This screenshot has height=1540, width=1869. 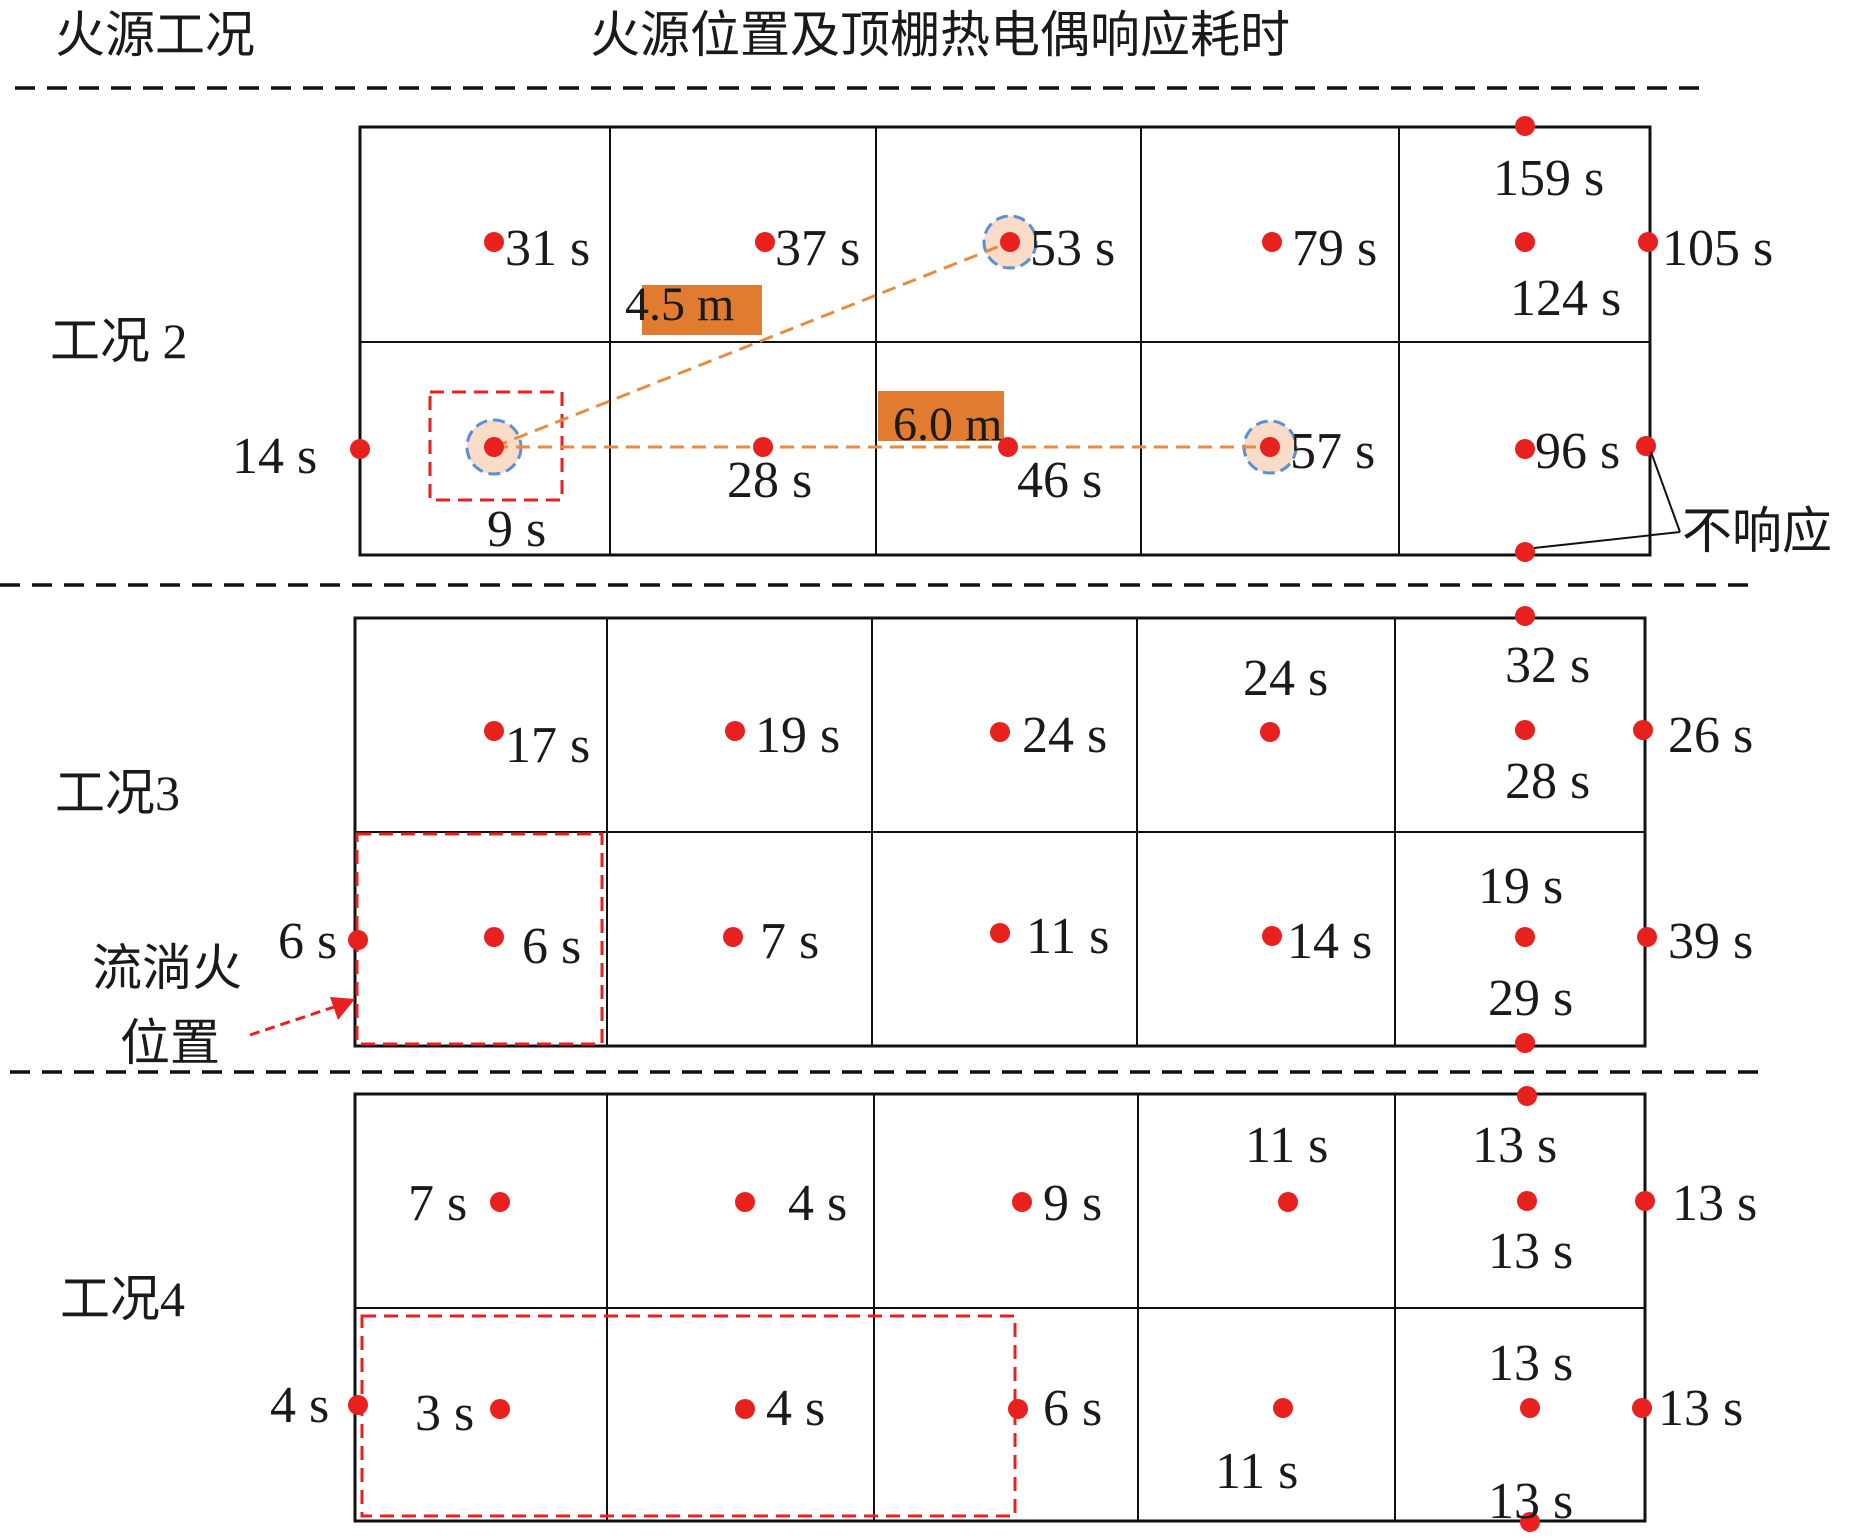 What do you see at coordinates (1577, 451) in the screenshot?
I see `time-label: 96 s` at bounding box center [1577, 451].